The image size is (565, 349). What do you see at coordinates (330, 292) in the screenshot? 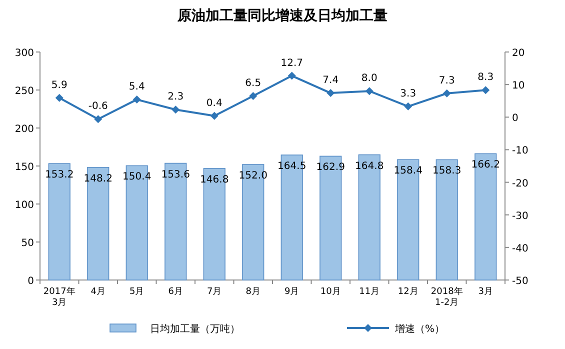
I see `x-tick-label: 10月` at bounding box center [330, 292].